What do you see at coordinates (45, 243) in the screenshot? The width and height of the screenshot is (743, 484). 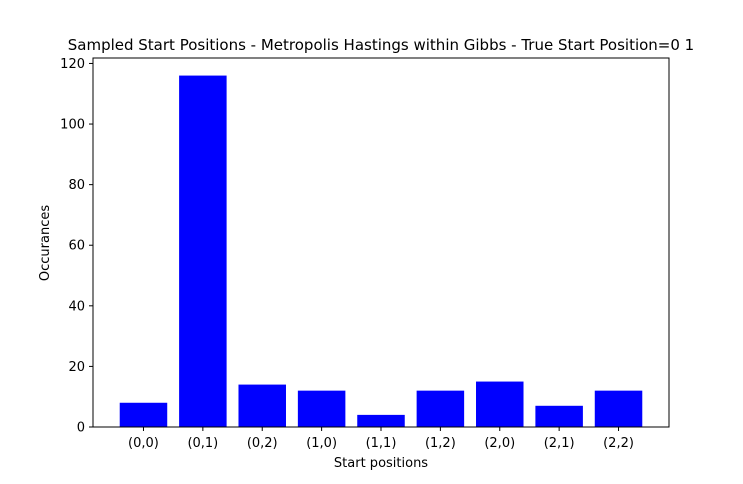 I see `y-axis-label: Occurances` at bounding box center [45, 243].